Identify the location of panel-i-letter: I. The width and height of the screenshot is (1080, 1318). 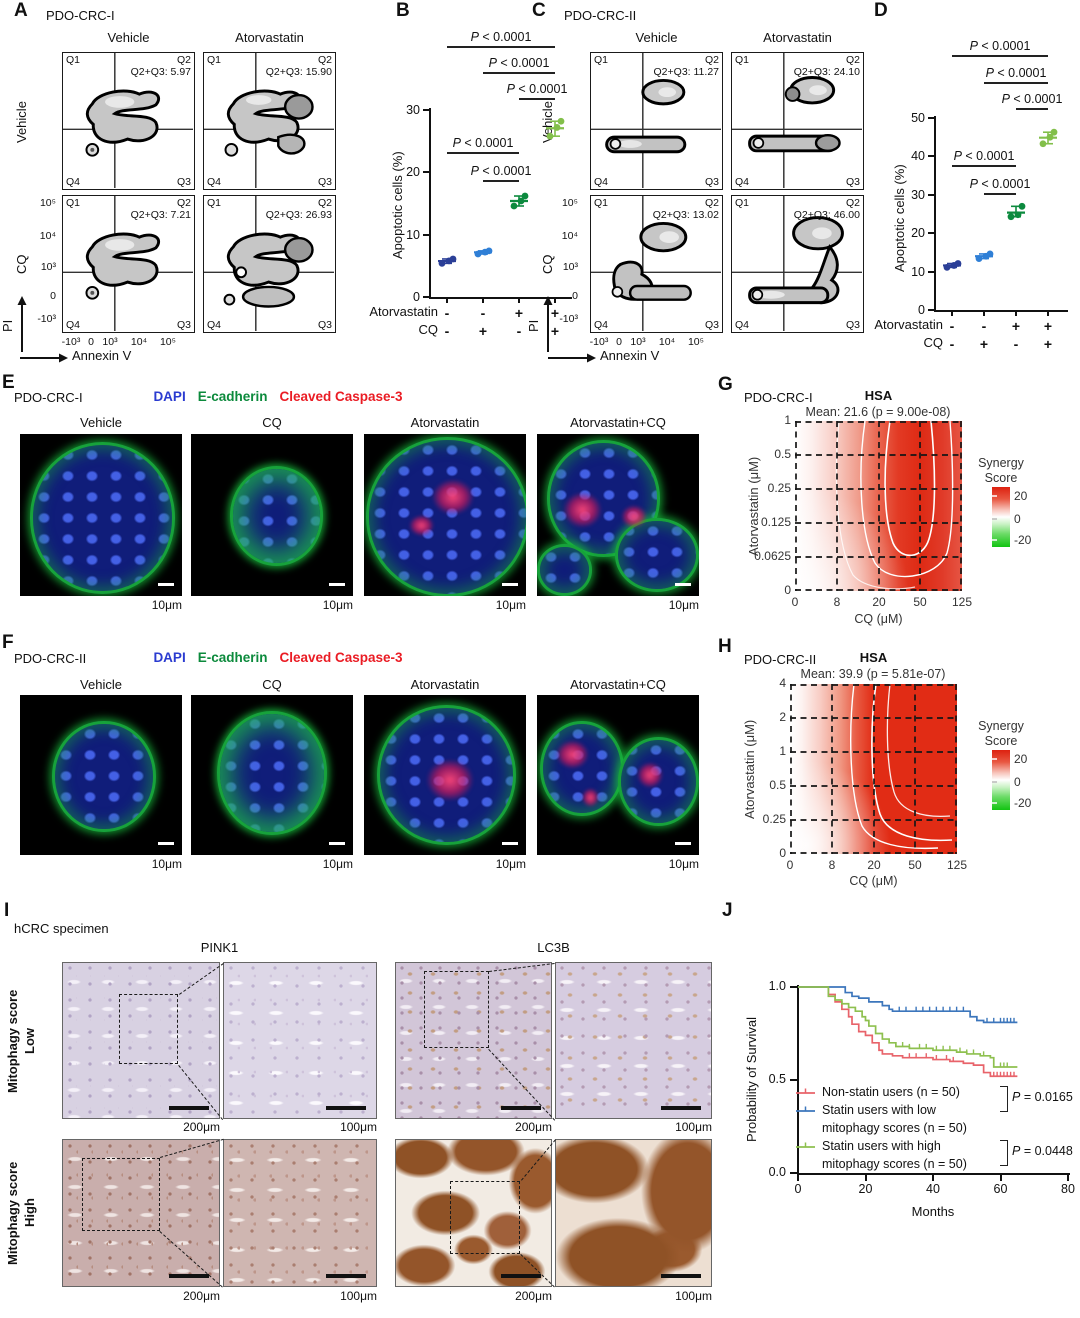
(7, 910).